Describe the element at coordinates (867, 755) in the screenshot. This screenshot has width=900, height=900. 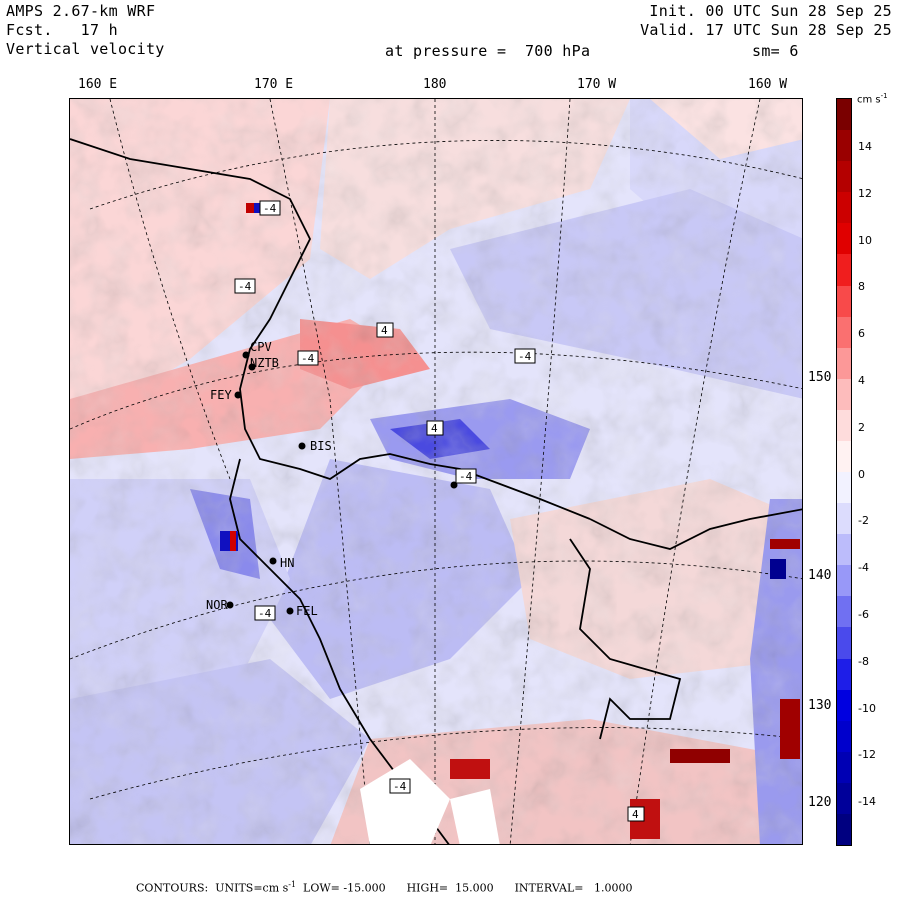
I see `colorbar-label: -12` at that location.